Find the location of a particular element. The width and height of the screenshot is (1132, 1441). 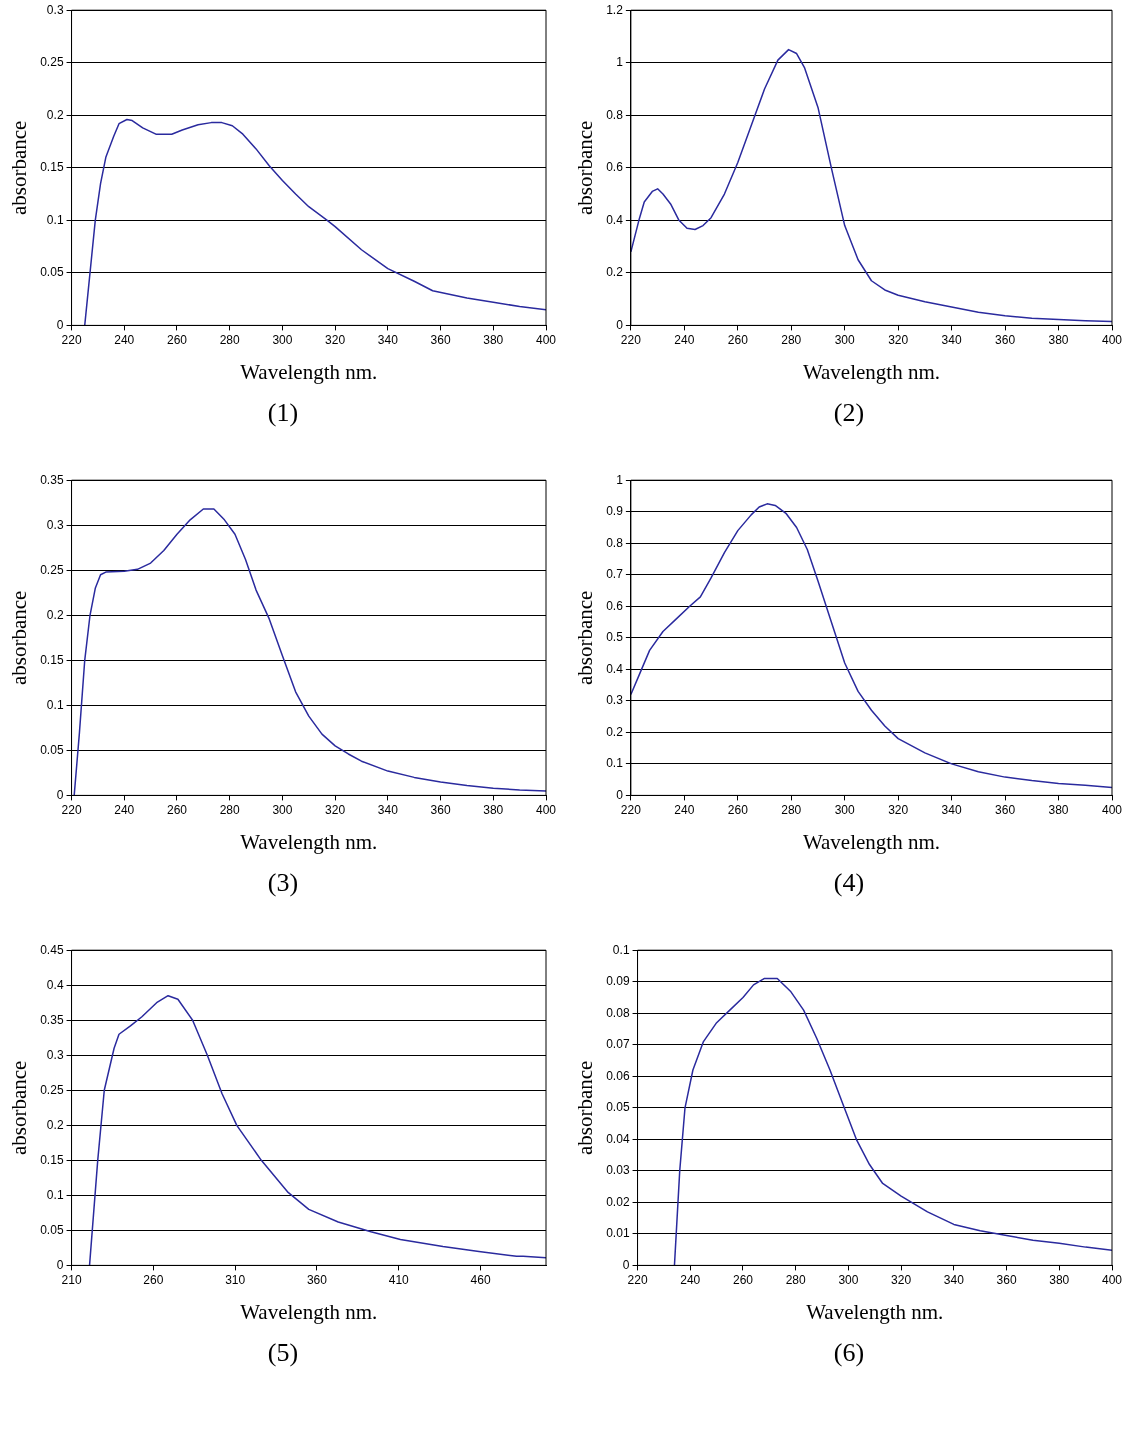

y-tick-label: 0.03 is located at coordinates (618, 1170).